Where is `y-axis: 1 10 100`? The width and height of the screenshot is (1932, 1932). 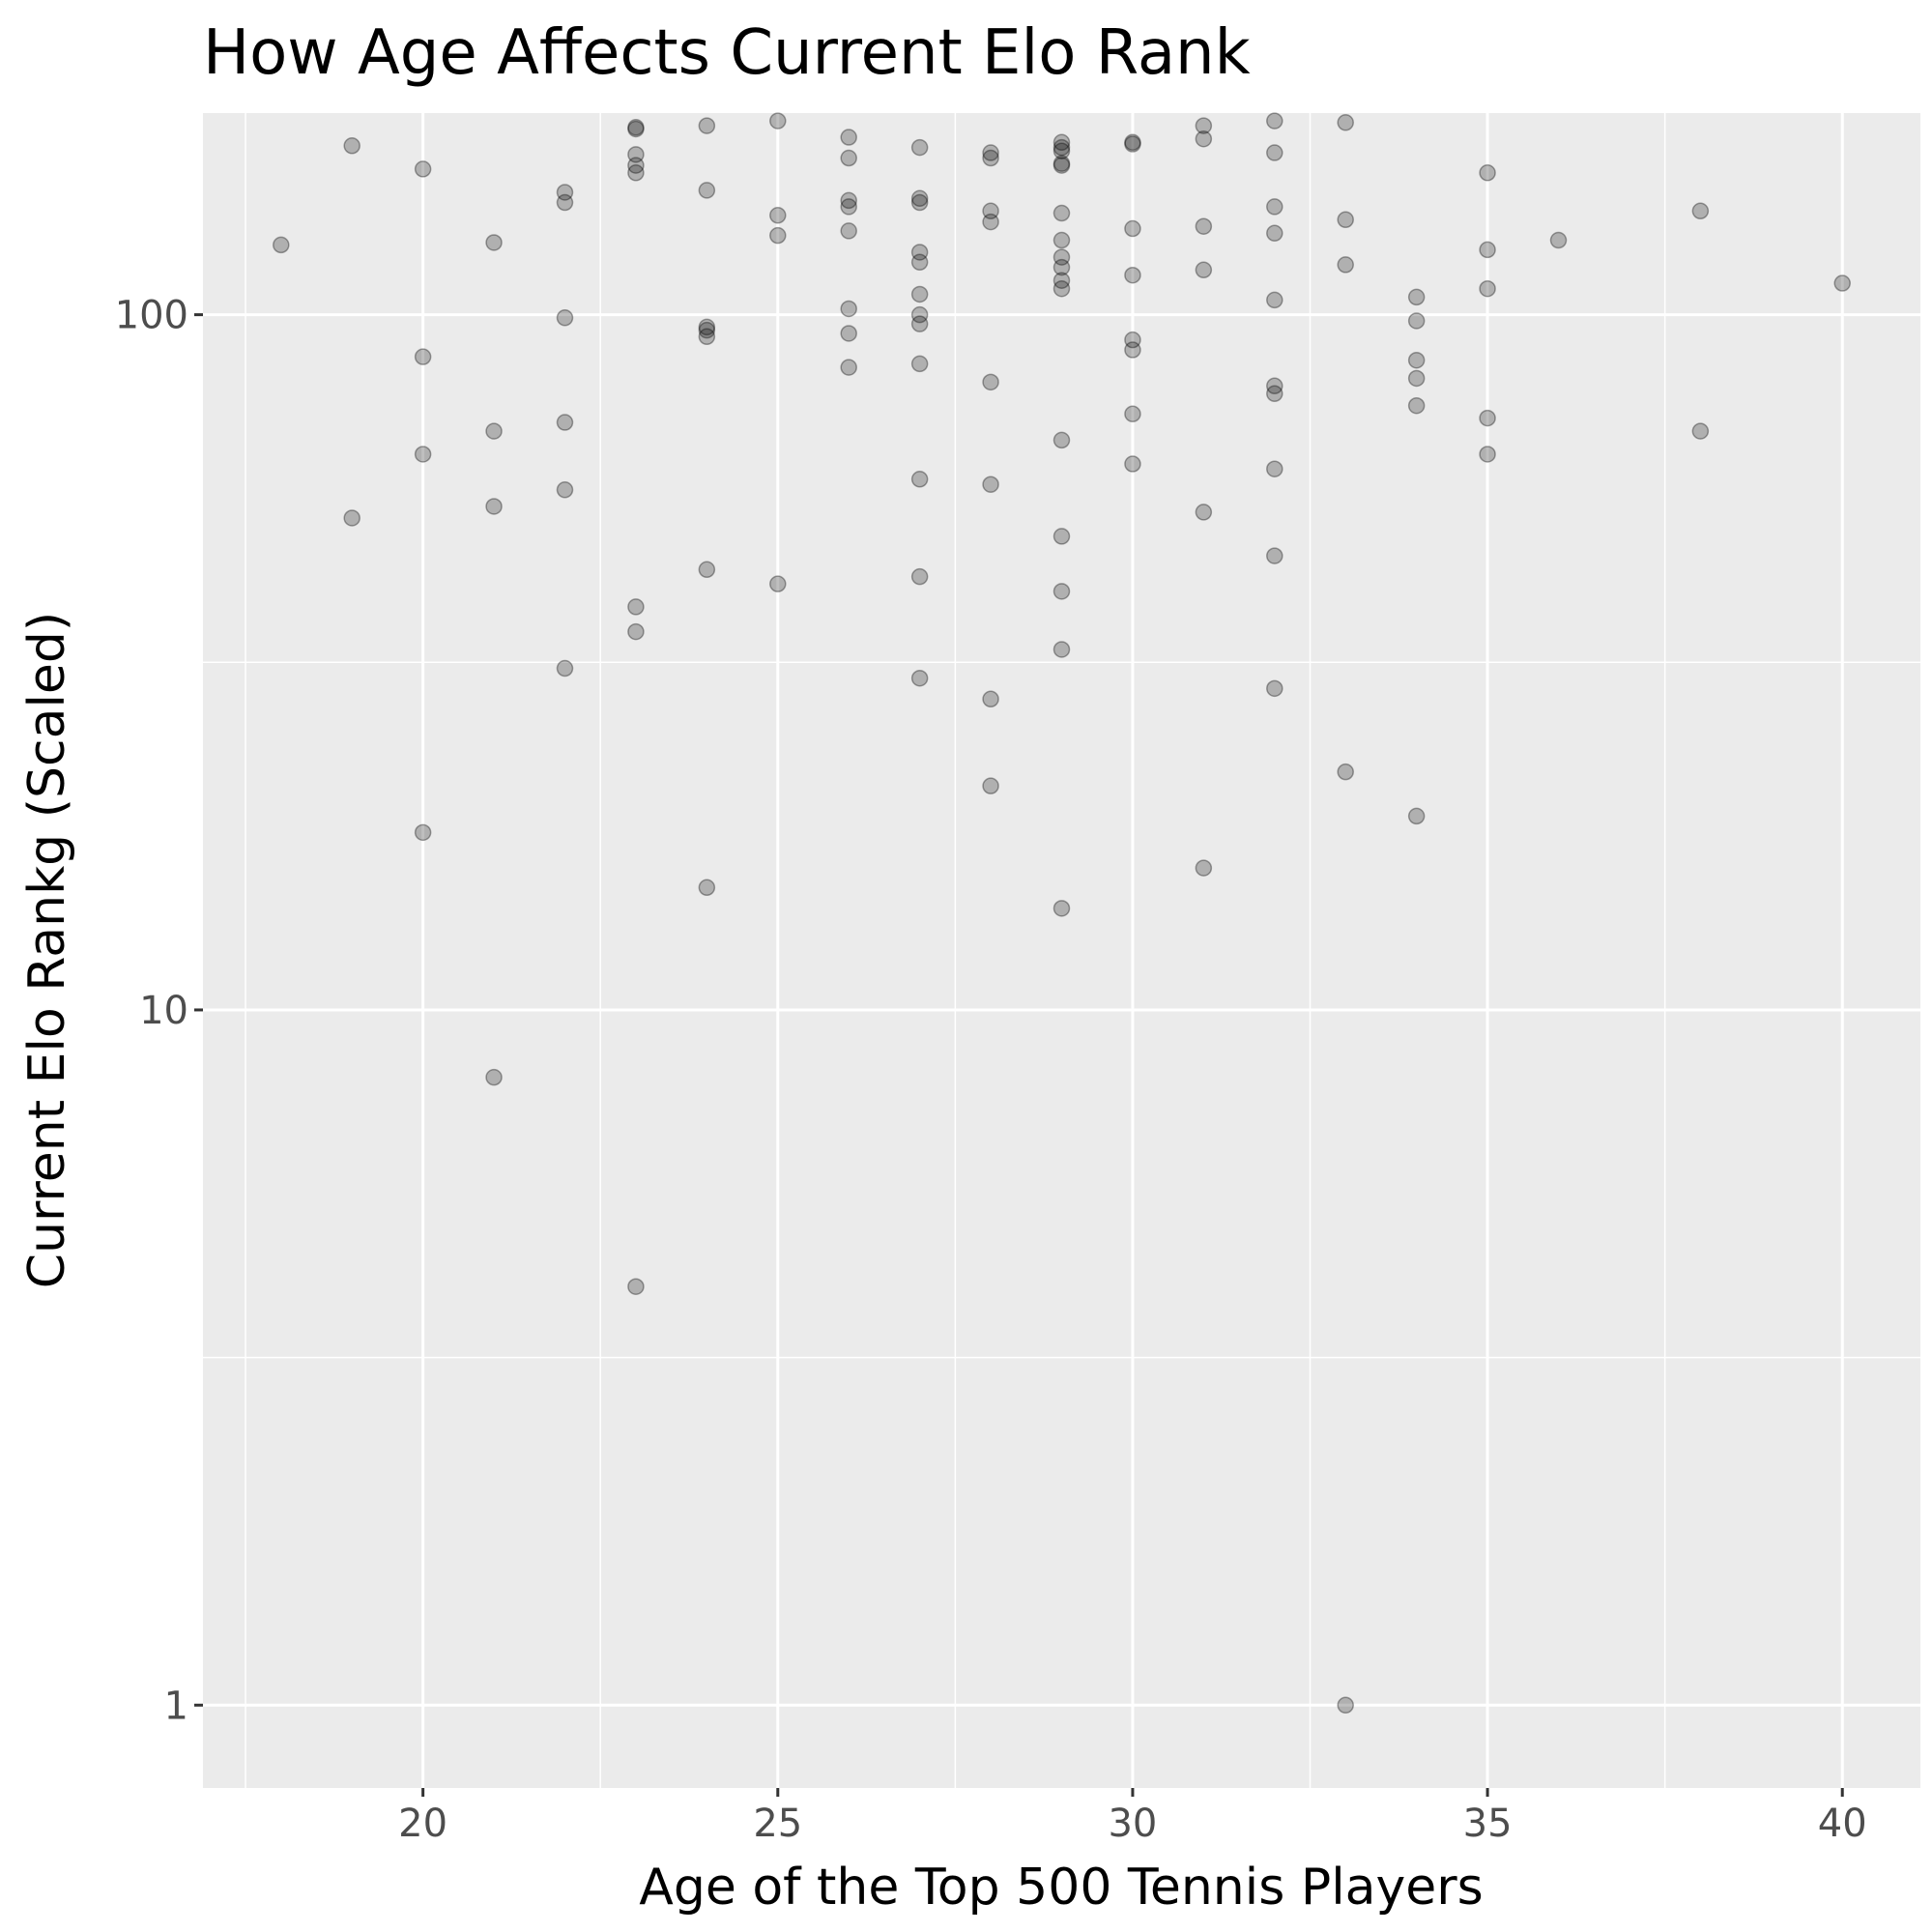
y-axis: 1 10 100 is located at coordinates (159, 1011).